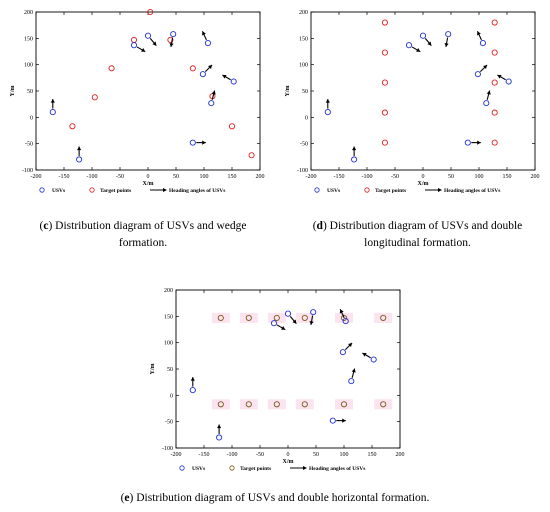 The image size is (550, 512). What do you see at coordinates (479, 177) in the screenshot?
I see `x-tick-label: 100` at bounding box center [479, 177].